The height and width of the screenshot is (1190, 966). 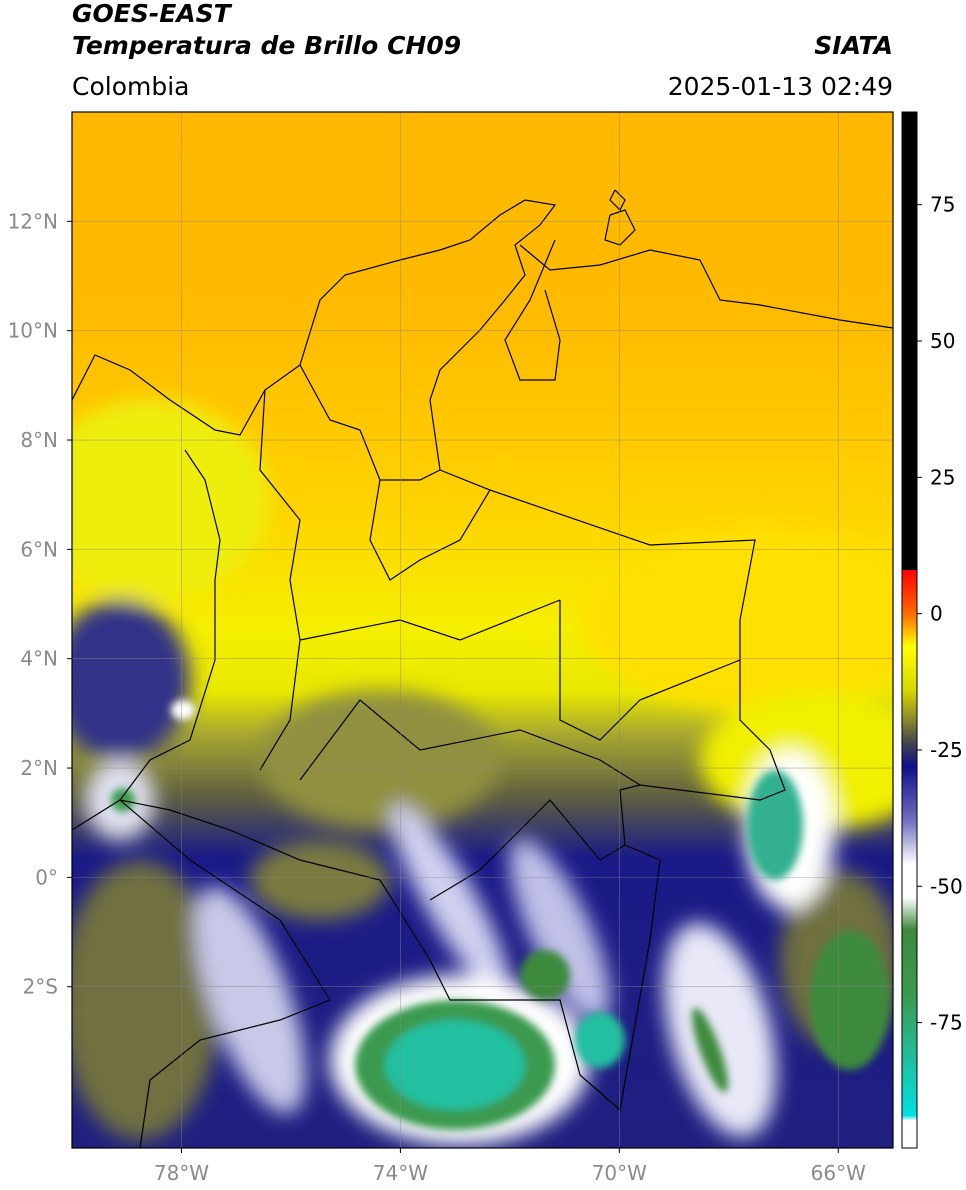 I want to click on region: Colombia, so click(x=130, y=86).